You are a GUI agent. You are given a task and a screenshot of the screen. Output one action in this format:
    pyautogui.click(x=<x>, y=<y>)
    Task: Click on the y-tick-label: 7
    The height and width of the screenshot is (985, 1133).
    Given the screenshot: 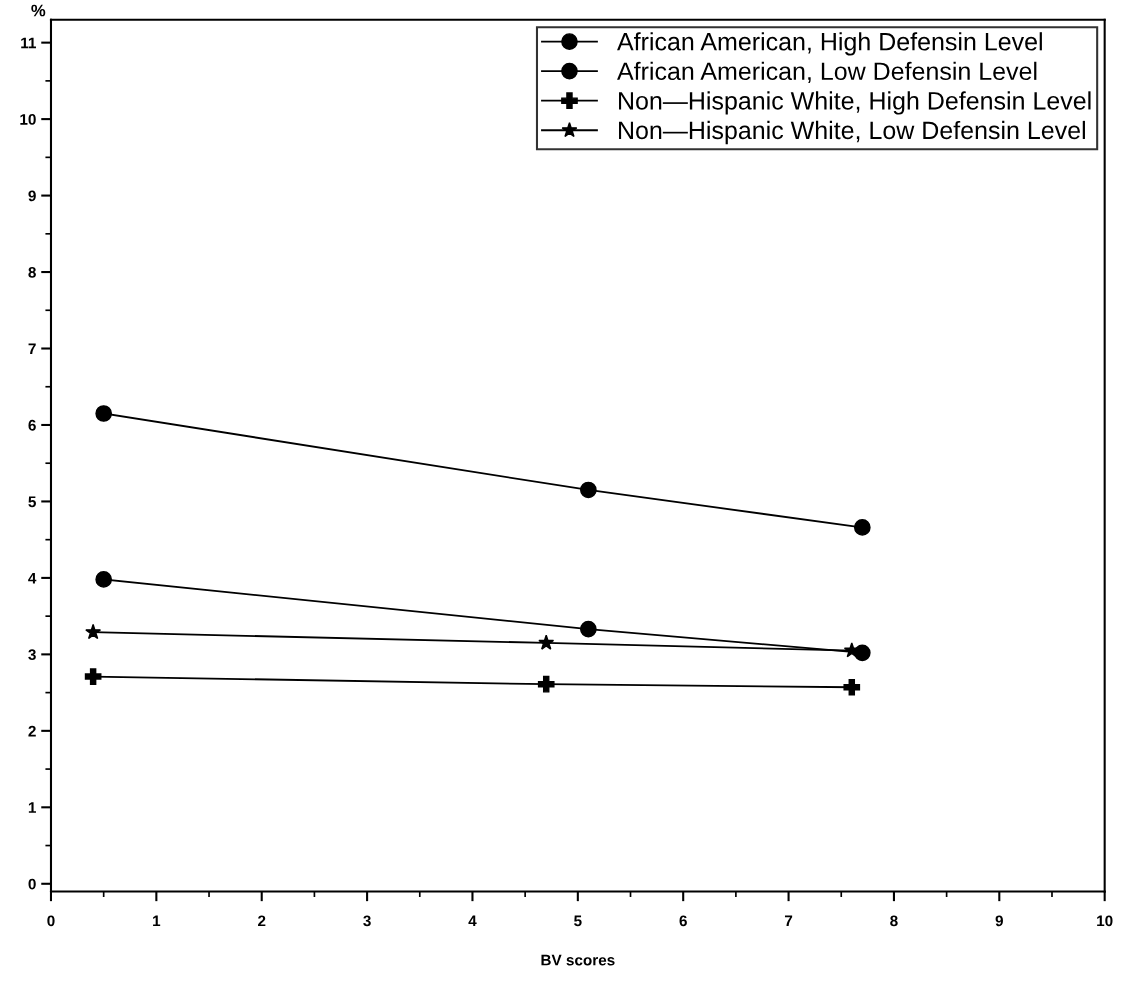 What is the action you would take?
    pyautogui.click(x=32, y=349)
    